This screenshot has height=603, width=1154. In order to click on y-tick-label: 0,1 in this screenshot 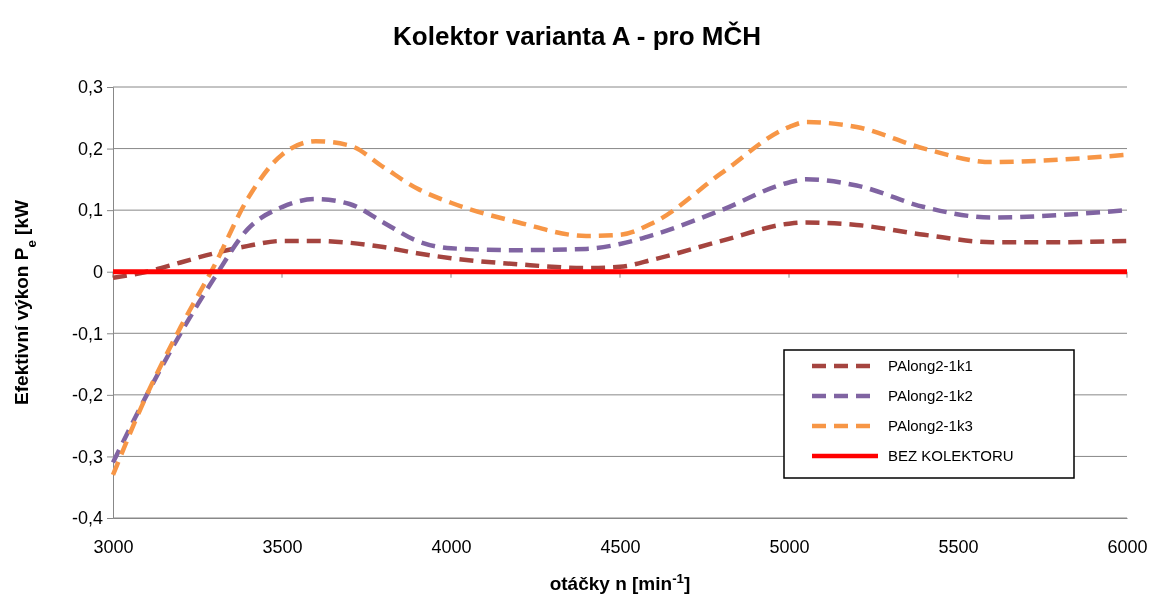, I will do `click(90, 210)`.